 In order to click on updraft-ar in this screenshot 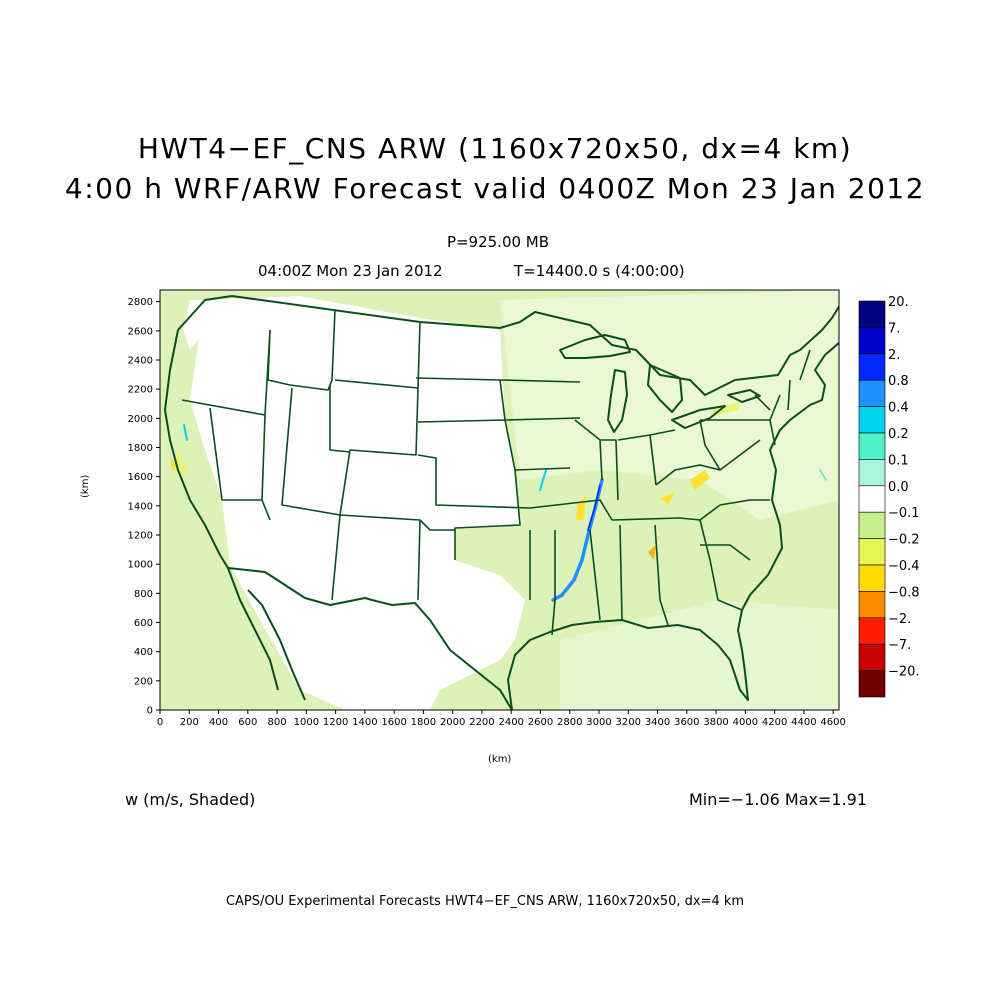, I will do `click(543, 480)`.